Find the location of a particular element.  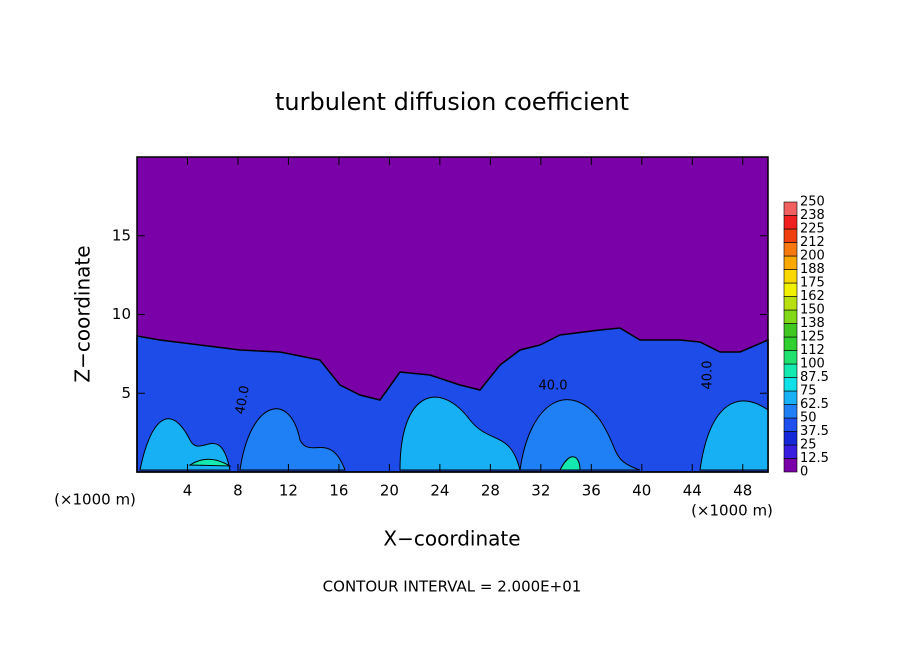

colorbar-label: 37.5 is located at coordinates (814, 431).